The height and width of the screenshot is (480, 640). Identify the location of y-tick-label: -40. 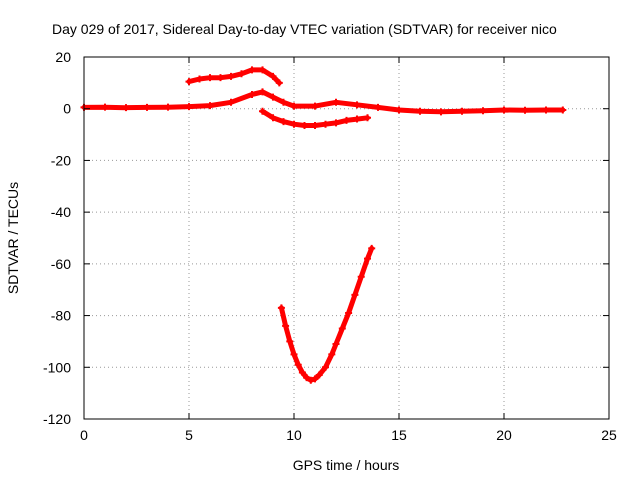
(61, 212).